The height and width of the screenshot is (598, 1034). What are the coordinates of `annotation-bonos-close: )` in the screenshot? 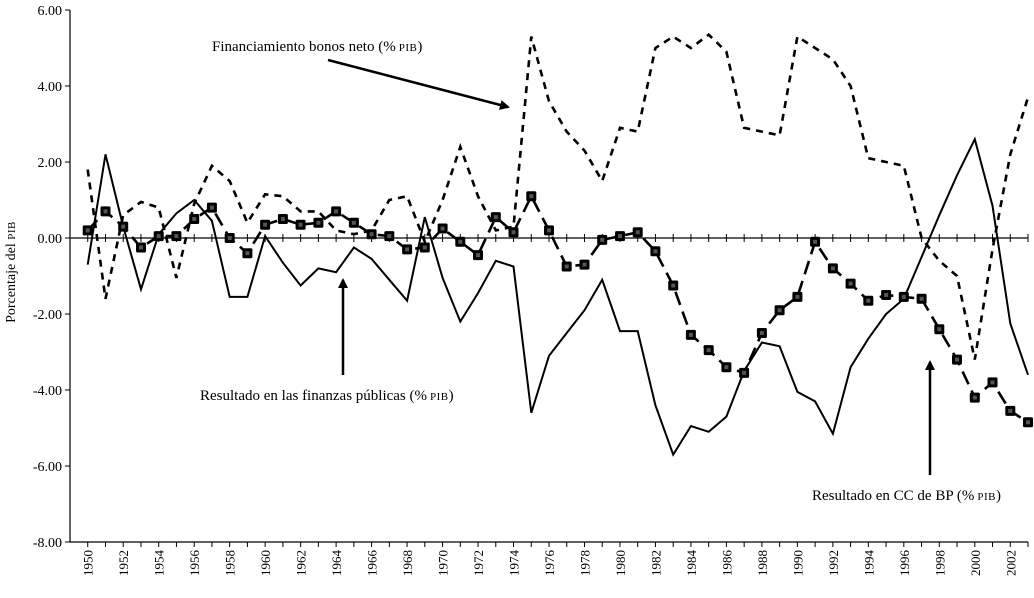 It's located at (419, 47).